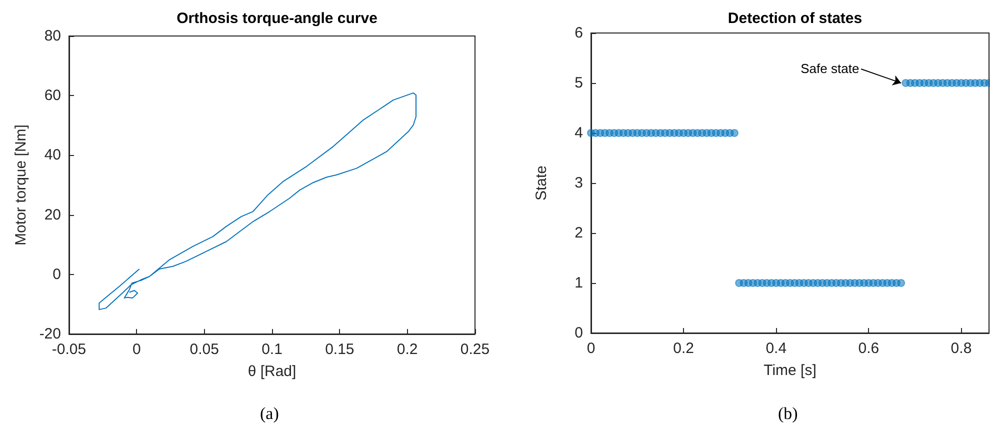 This screenshot has width=990, height=426. Describe the element at coordinates (50, 334) in the screenshot. I see `y-tick-label: -20` at that location.